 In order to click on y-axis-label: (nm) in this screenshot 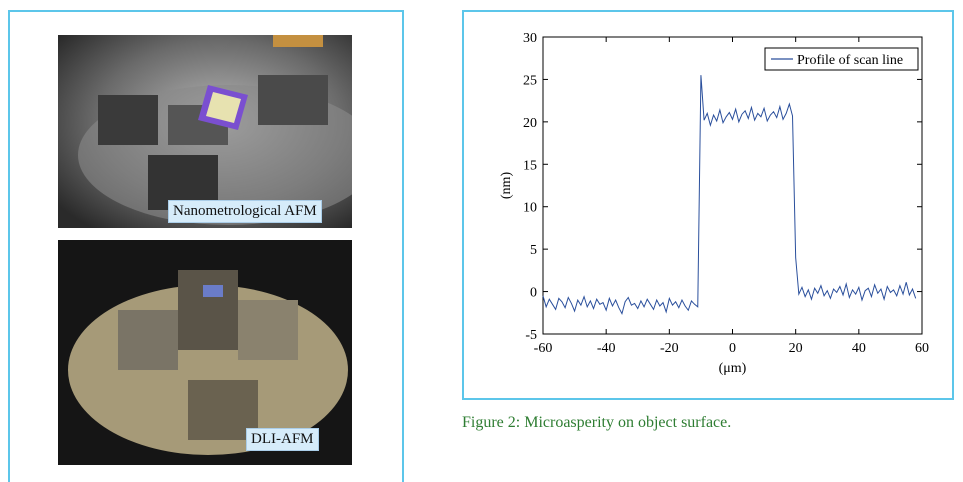, I will do `click(506, 186)`.